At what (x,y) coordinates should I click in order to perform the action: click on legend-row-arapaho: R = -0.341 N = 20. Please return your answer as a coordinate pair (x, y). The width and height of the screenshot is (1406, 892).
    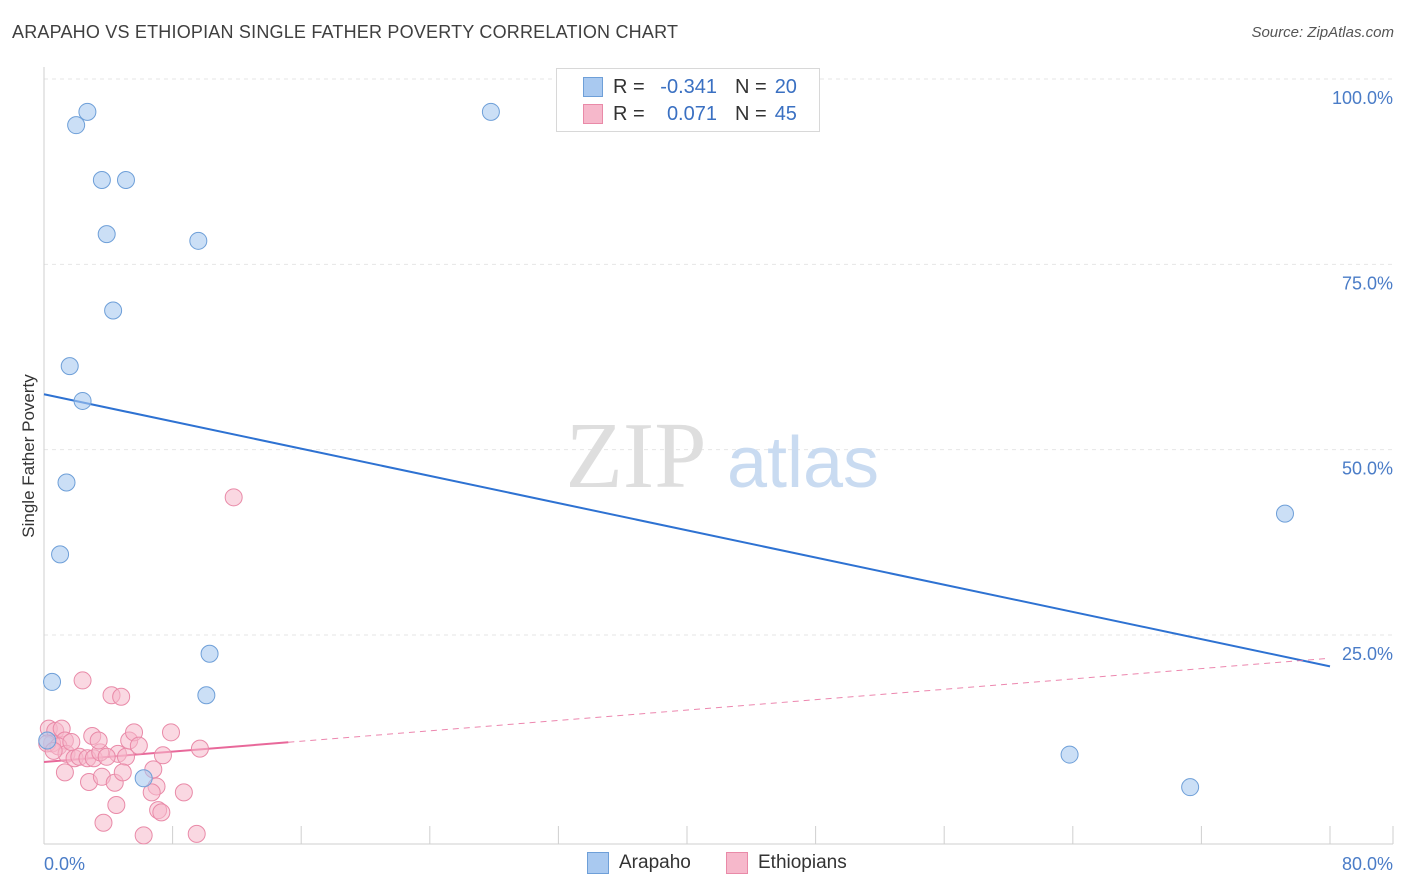
    Looking at the image, I should click on (690, 87).